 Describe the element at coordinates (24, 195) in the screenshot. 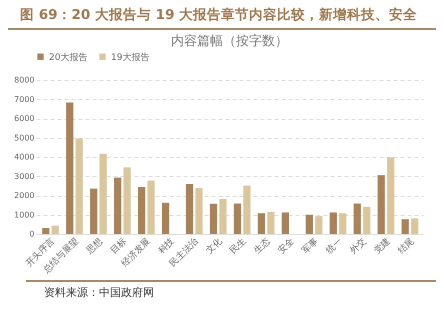

I see `y-tick-label: 2000` at that location.